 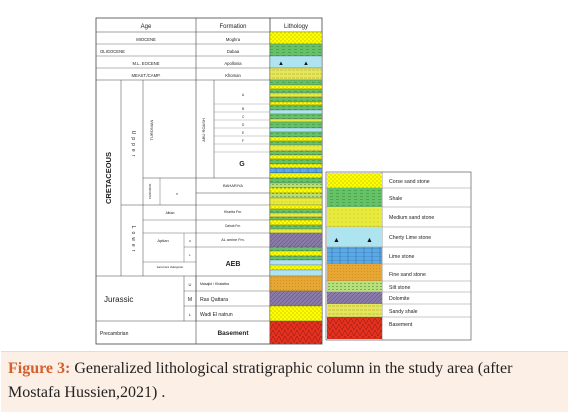 What do you see at coordinates (216, 315) in the screenshot?
I see `formation-wadi-el-natrun: Wadi El natrun` at bounding box center [216, 315].